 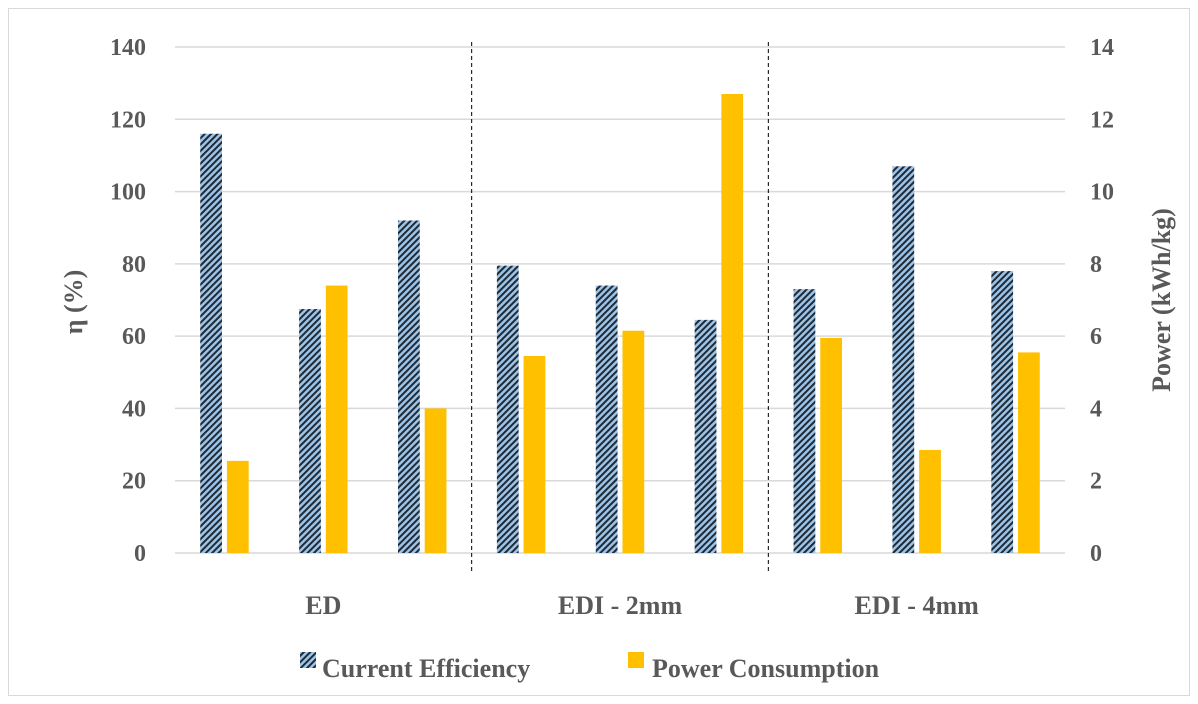 What do you see at coordinates (1096, 554) in the screenshot?
I see `y-right-tick-label: 0` at bounding box center [1096, 554].